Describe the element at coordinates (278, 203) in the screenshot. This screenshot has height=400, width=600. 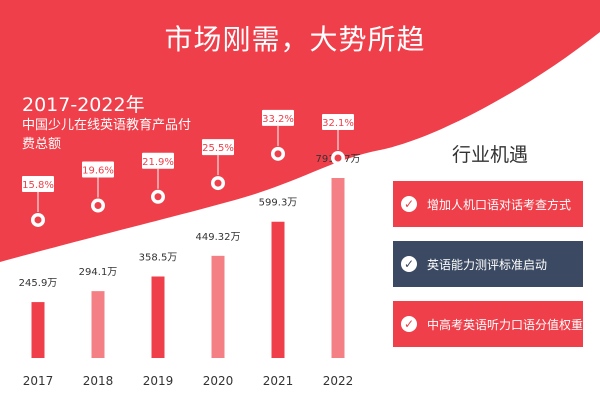
I see `value-label-2021: 599.3万` at that location.